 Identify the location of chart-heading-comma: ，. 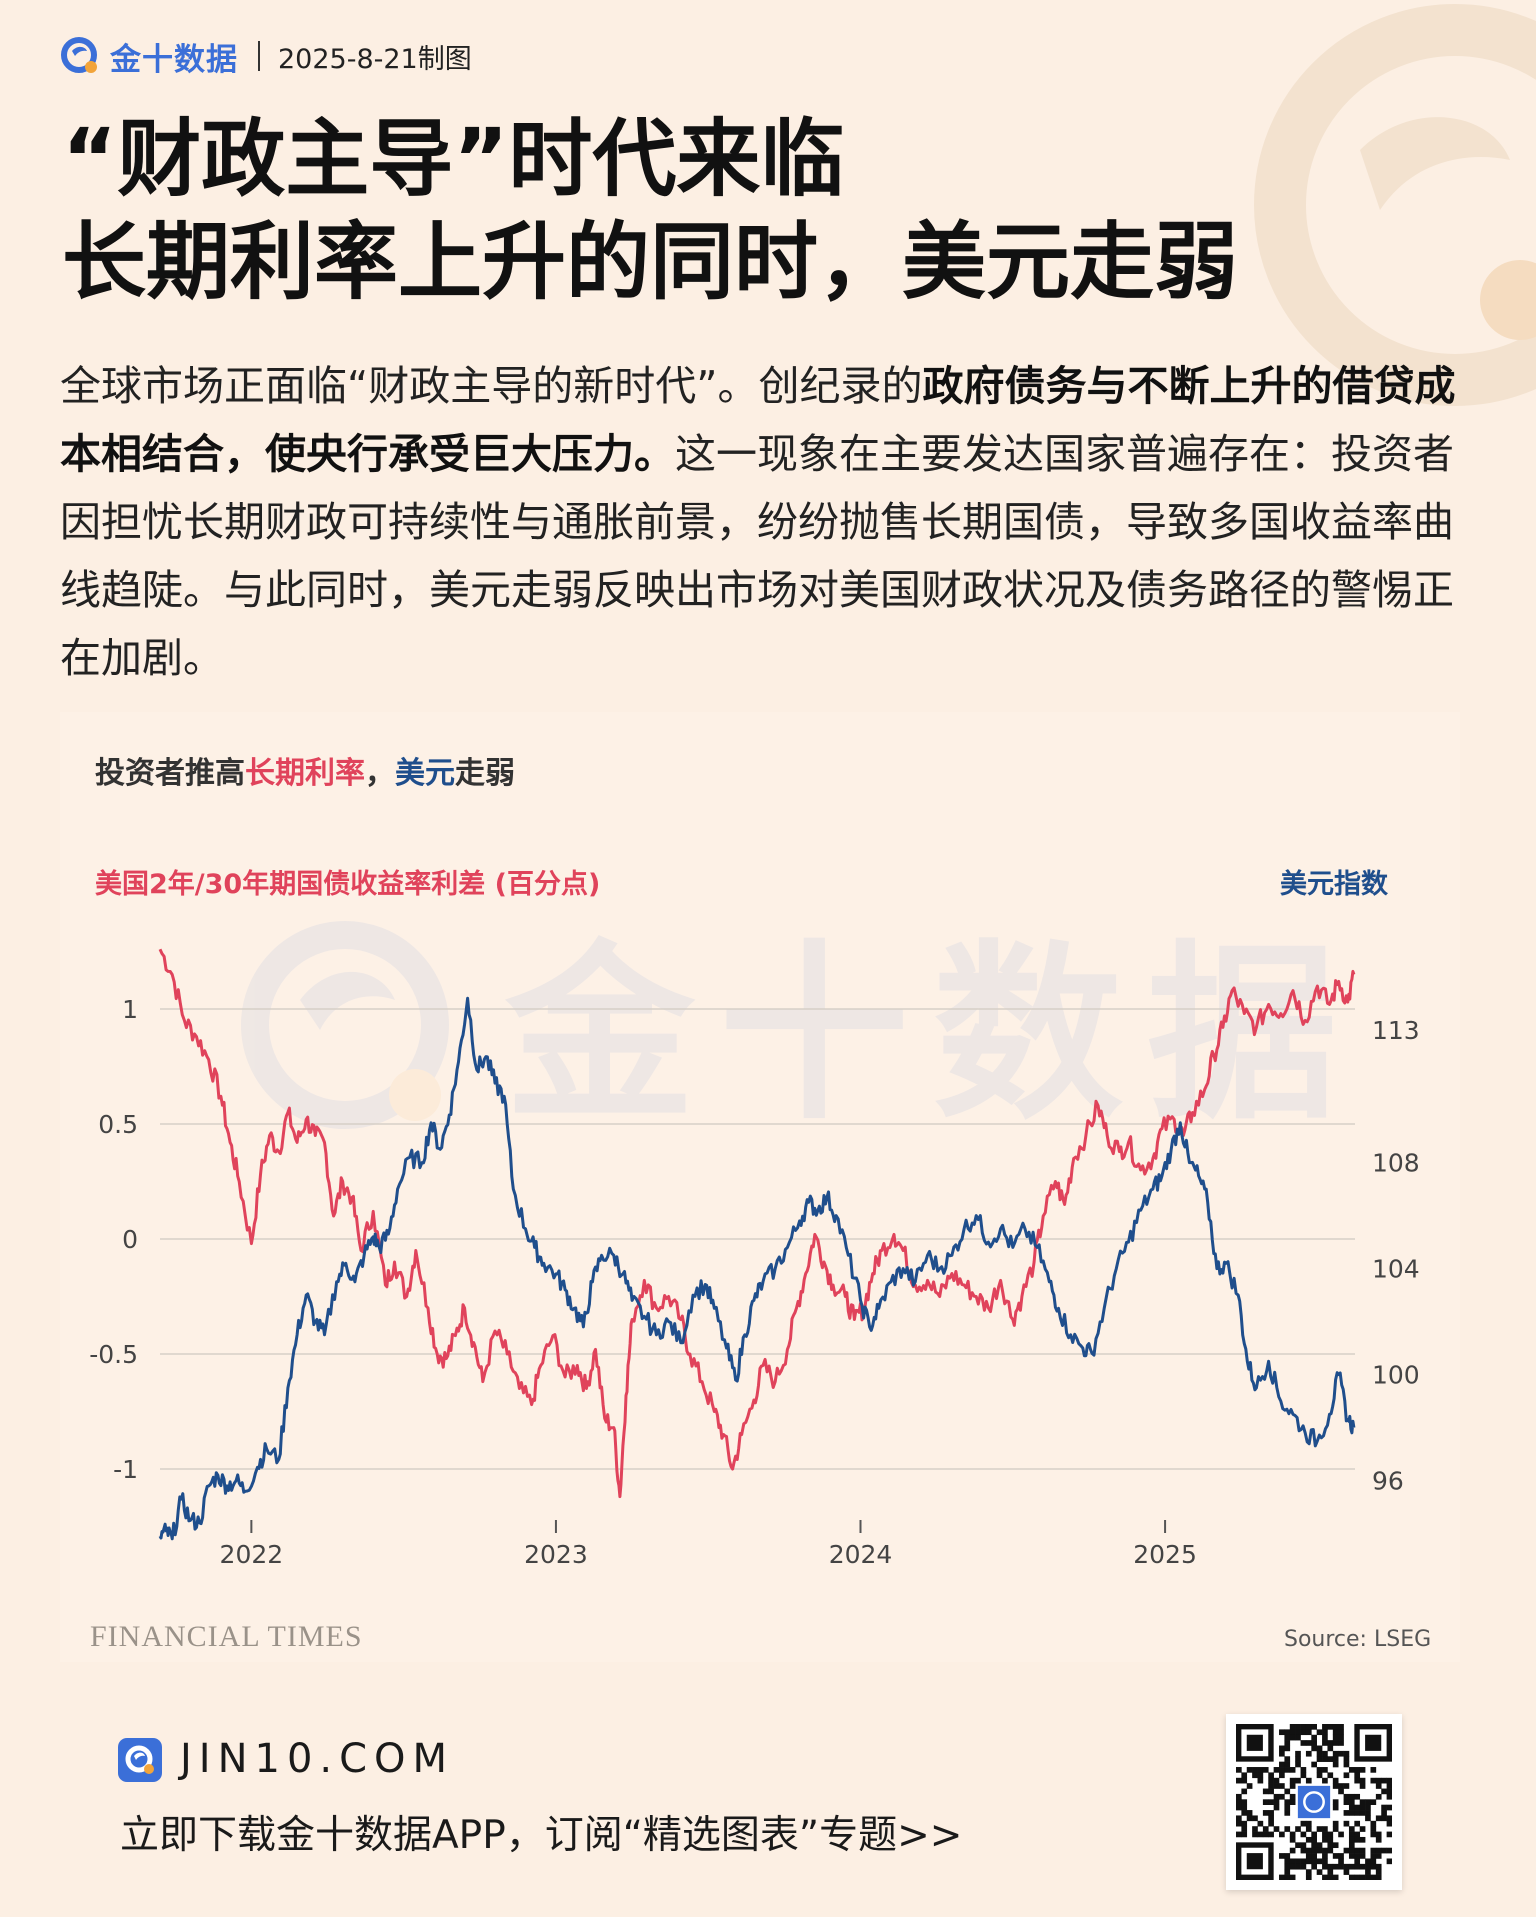
(380, 773).